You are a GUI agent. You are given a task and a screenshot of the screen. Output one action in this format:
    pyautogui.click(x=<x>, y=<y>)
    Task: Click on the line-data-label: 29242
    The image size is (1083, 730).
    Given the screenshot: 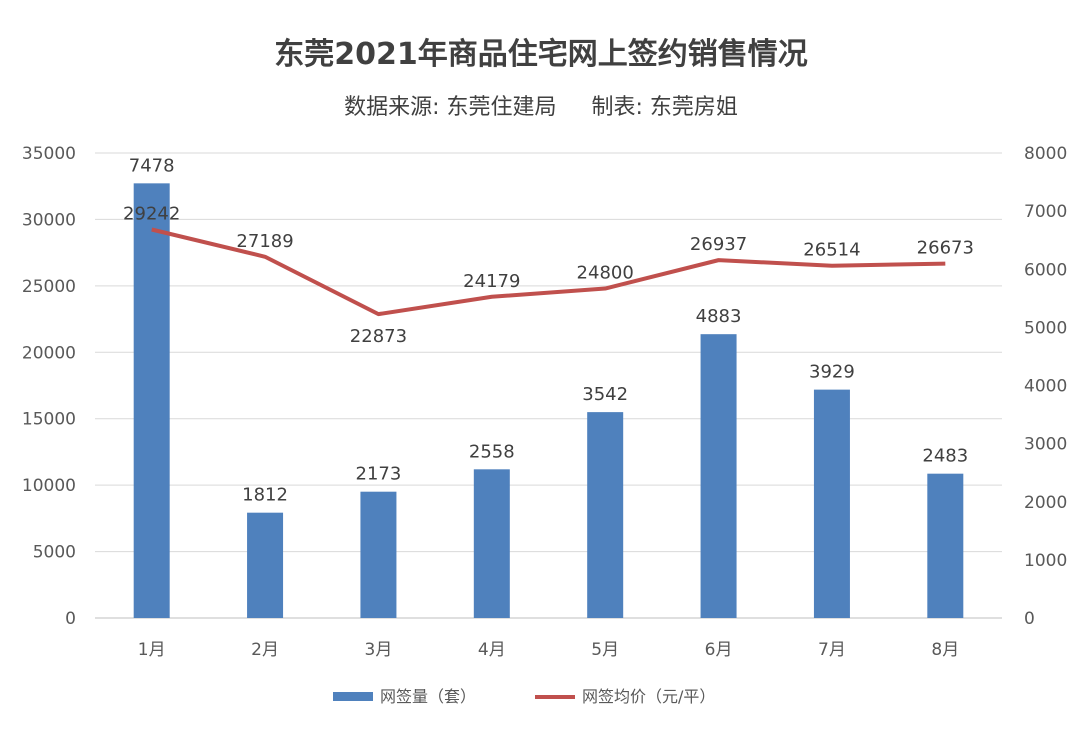 What is the action you would take?
    pyautogui.click(x=151, y=213)
    